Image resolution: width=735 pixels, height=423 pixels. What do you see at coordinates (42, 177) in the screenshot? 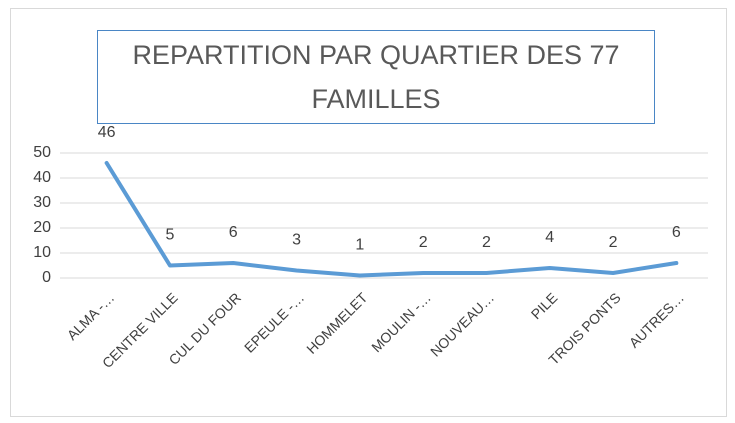
I see `y-tick-label: 40` at bounding box center [42, 177].